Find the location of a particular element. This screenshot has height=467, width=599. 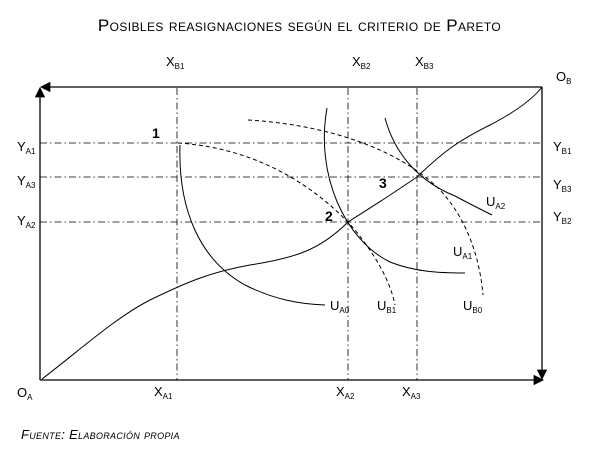

curve-ub0 is located at coordinates (365, 207).